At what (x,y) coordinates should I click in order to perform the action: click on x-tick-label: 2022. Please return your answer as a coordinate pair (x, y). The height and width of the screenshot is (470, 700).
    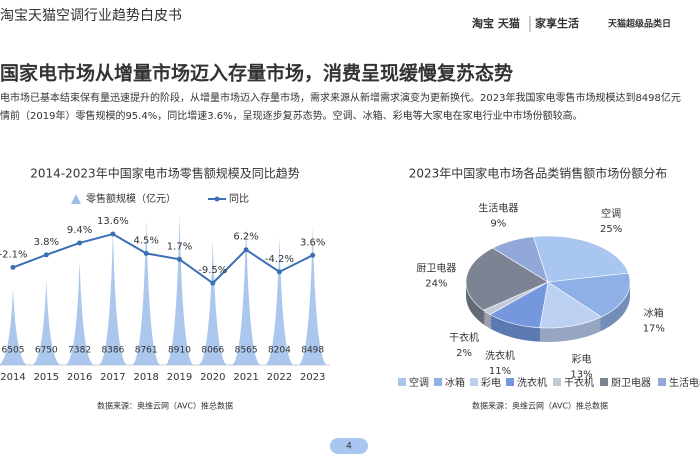
    Looking at the image, I should click on (279, 377).